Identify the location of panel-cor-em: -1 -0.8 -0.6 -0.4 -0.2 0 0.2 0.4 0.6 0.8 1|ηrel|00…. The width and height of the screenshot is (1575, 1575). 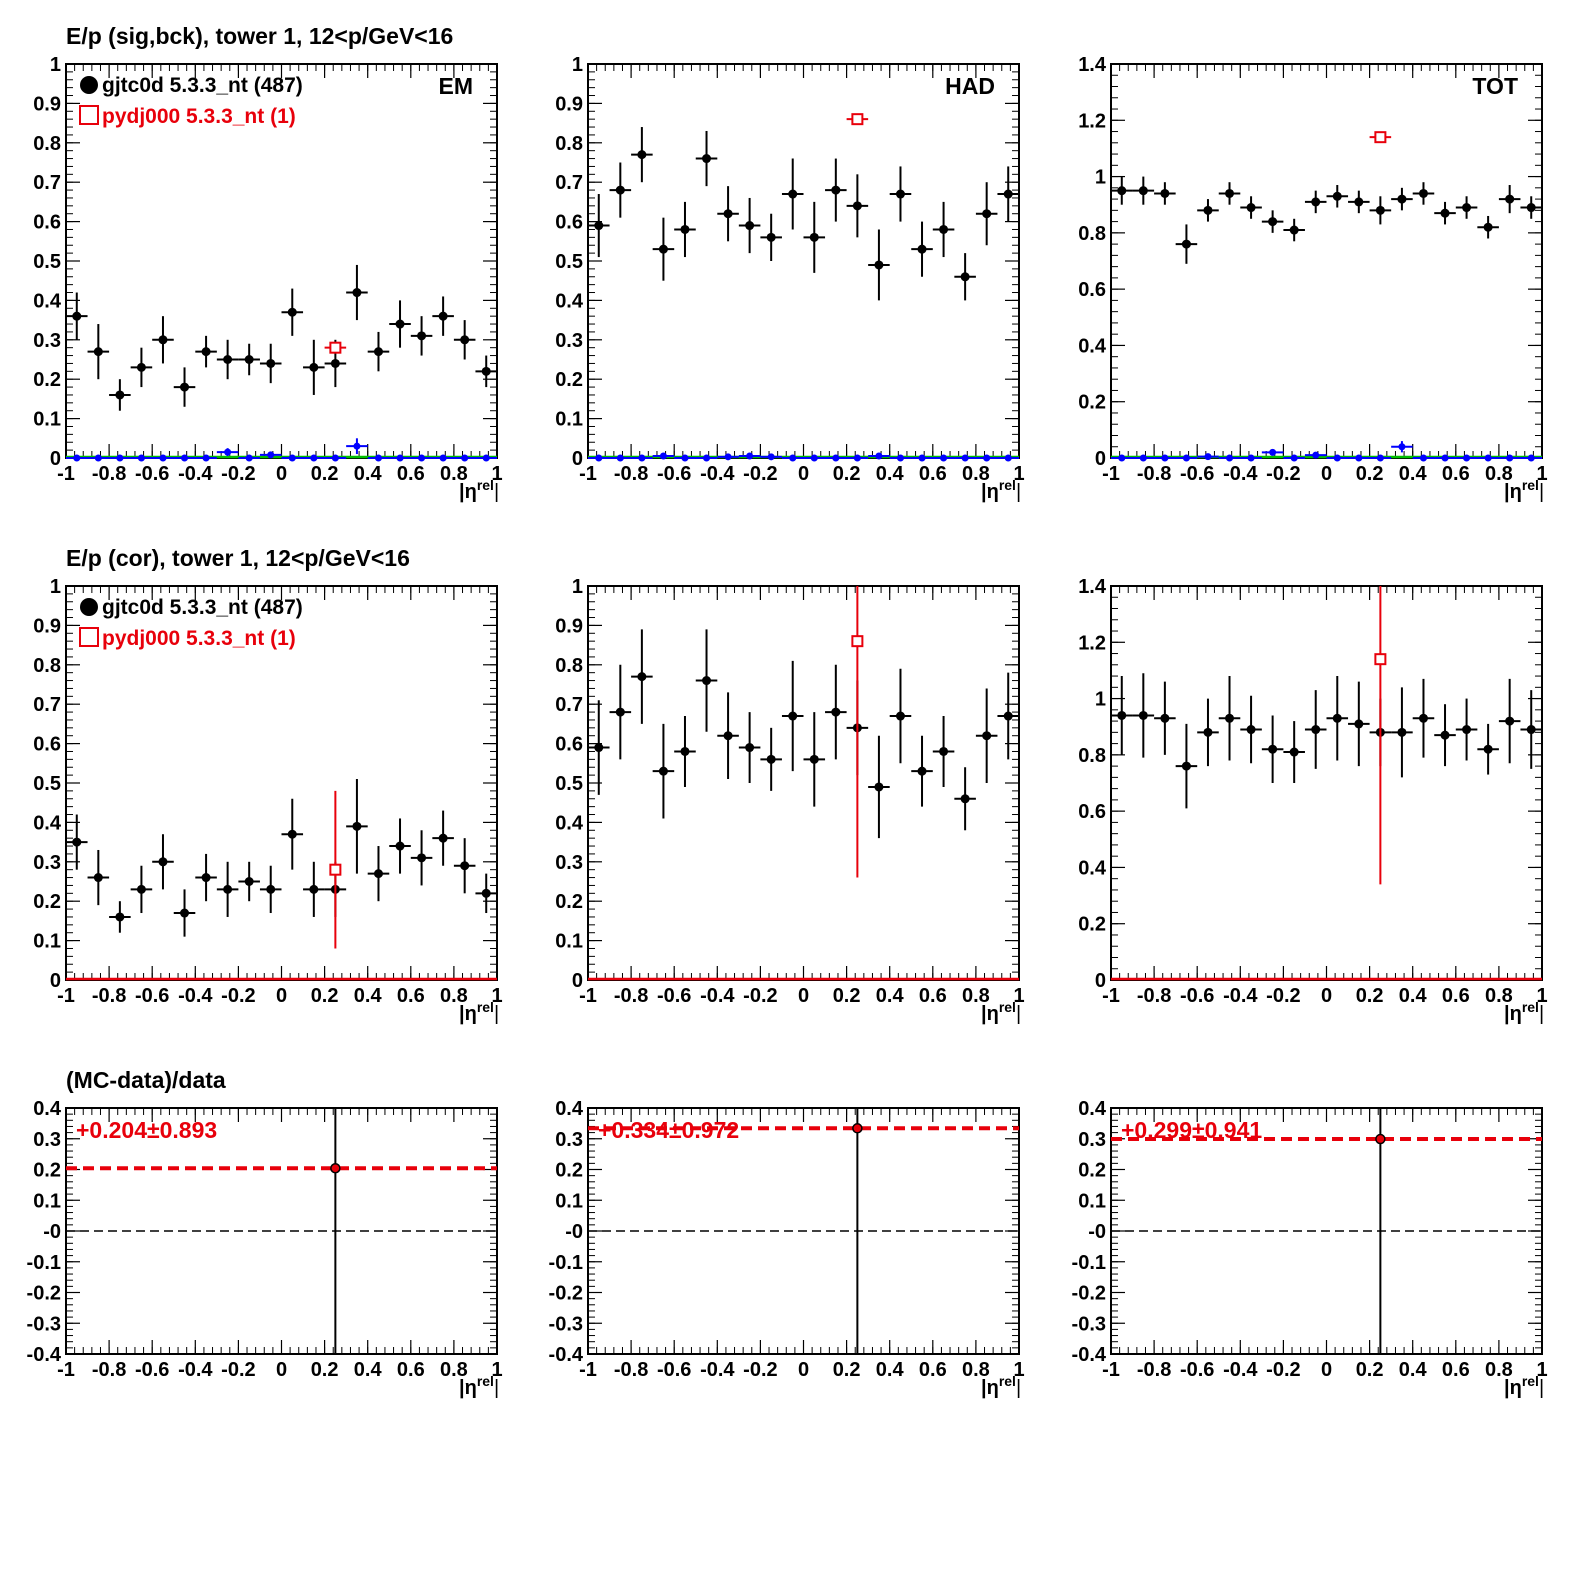
(267, 800).